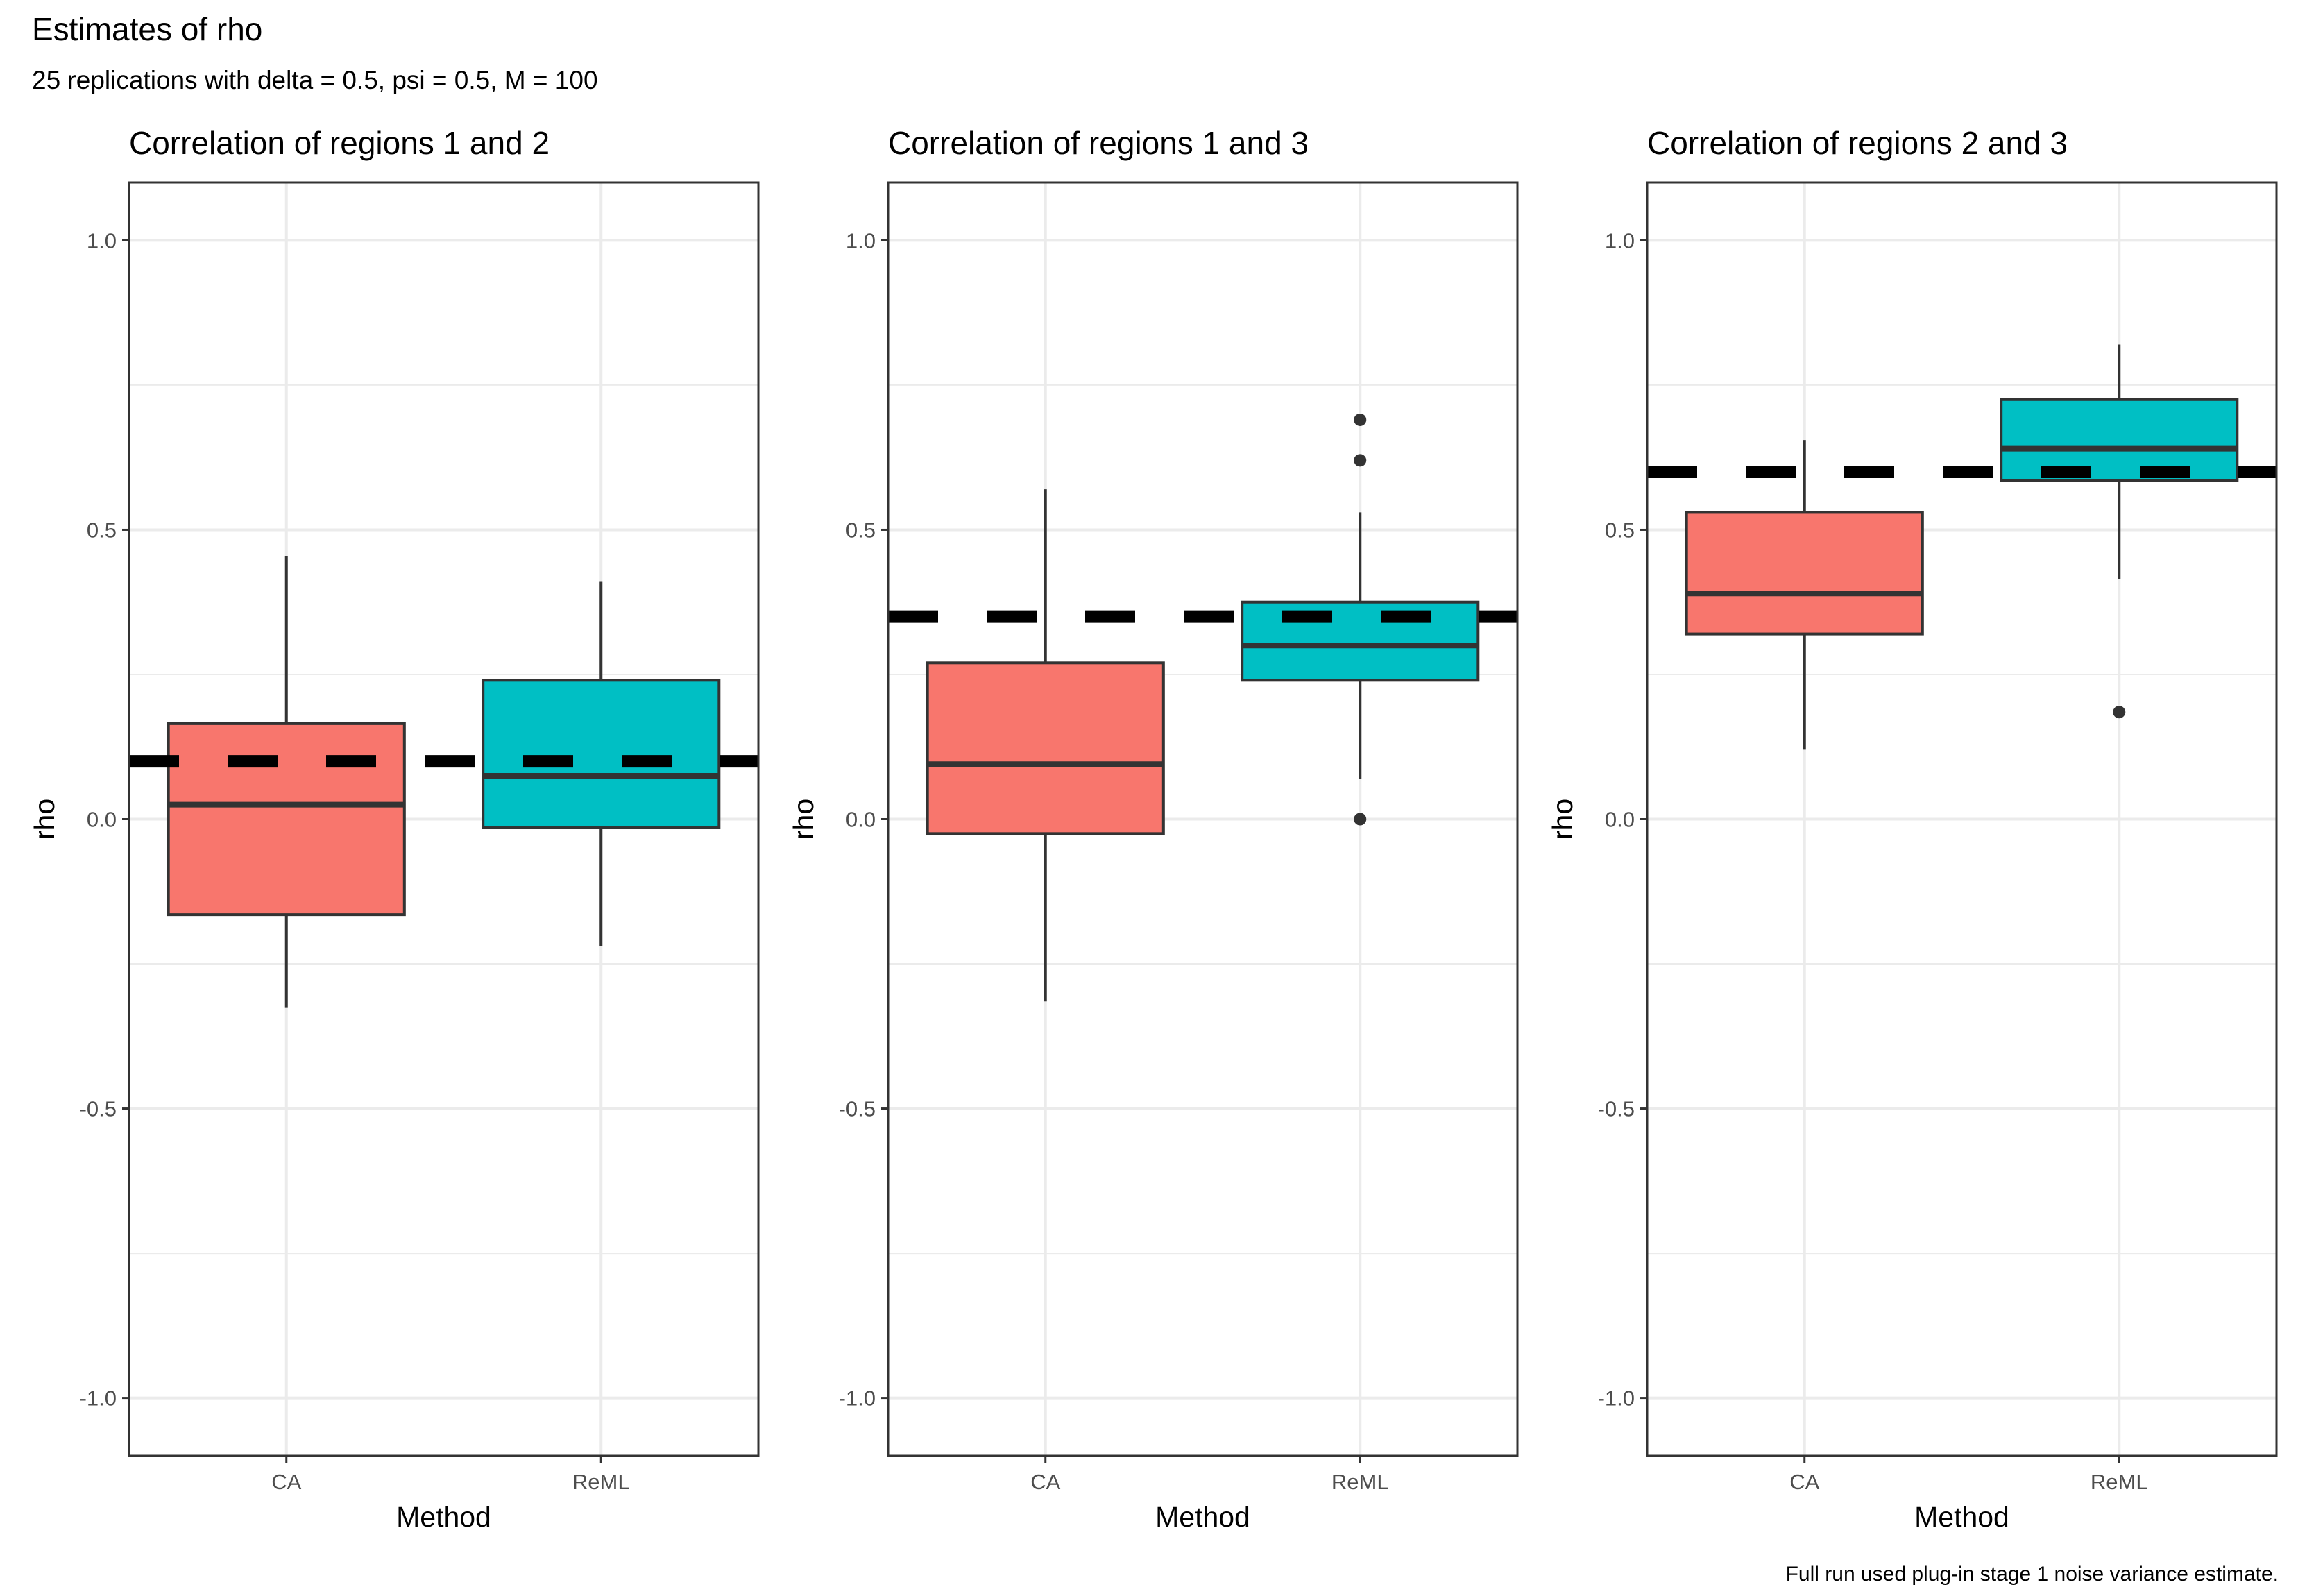  What do you see at coordinates (340, 143) in the screenshot?
I see `panel-title: Correlation of regions 1 and 2` at bounding box center [340, 143].